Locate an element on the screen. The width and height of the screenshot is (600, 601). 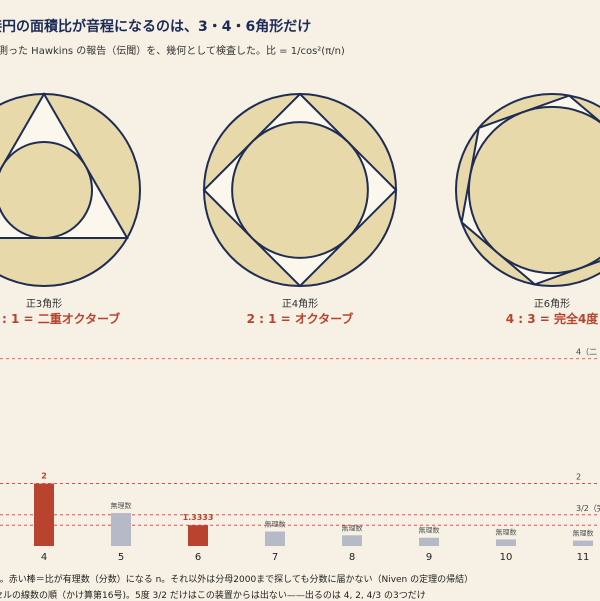
reference-label-1: 2 is located at coordinates (578, 477).